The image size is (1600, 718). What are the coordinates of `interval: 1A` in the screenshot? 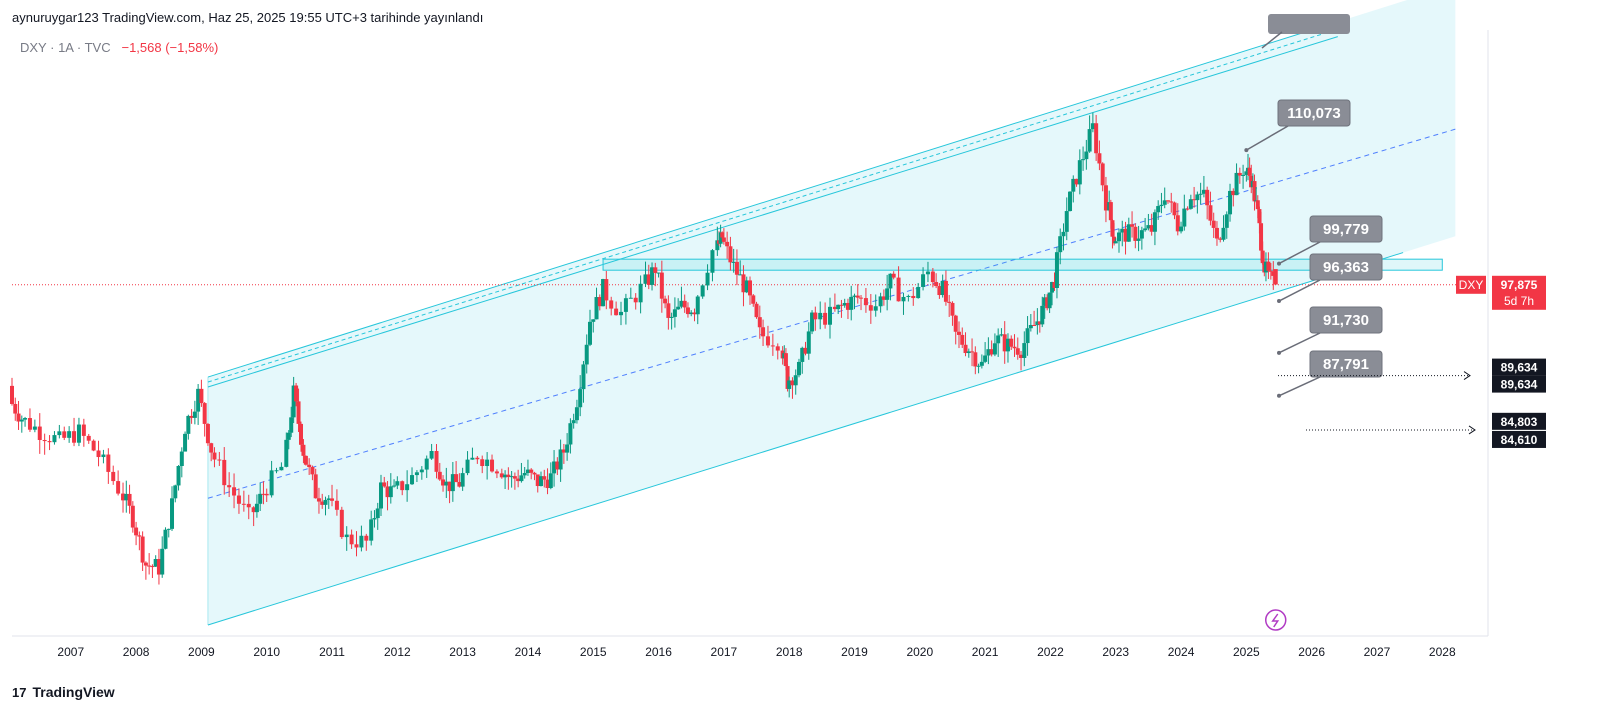 It's located at (66, 47).